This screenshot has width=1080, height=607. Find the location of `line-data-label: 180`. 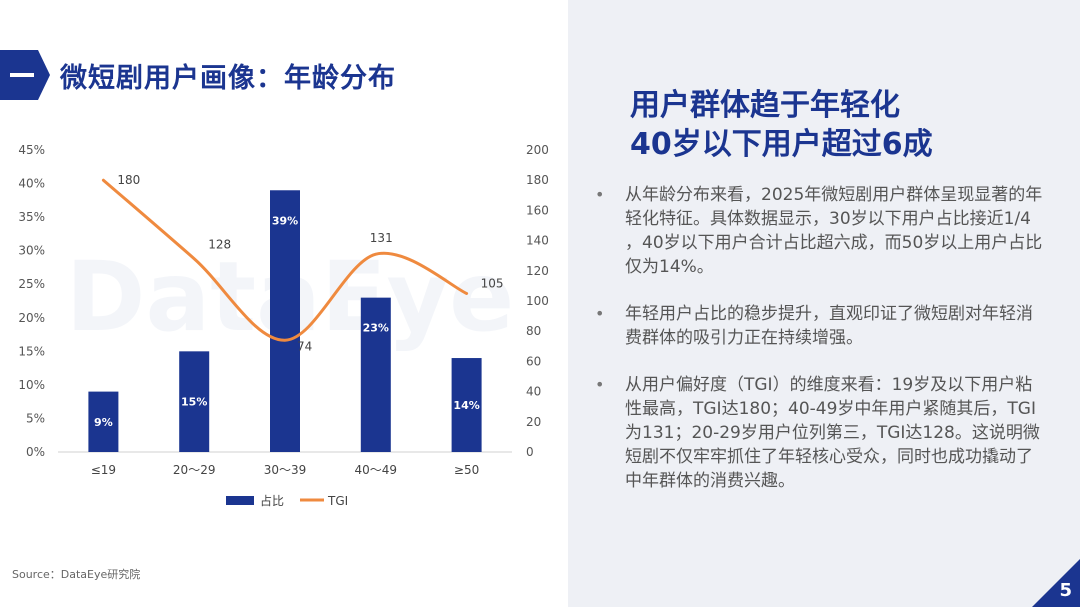

line-data-label: 180 is located at coordinates (128, 180).